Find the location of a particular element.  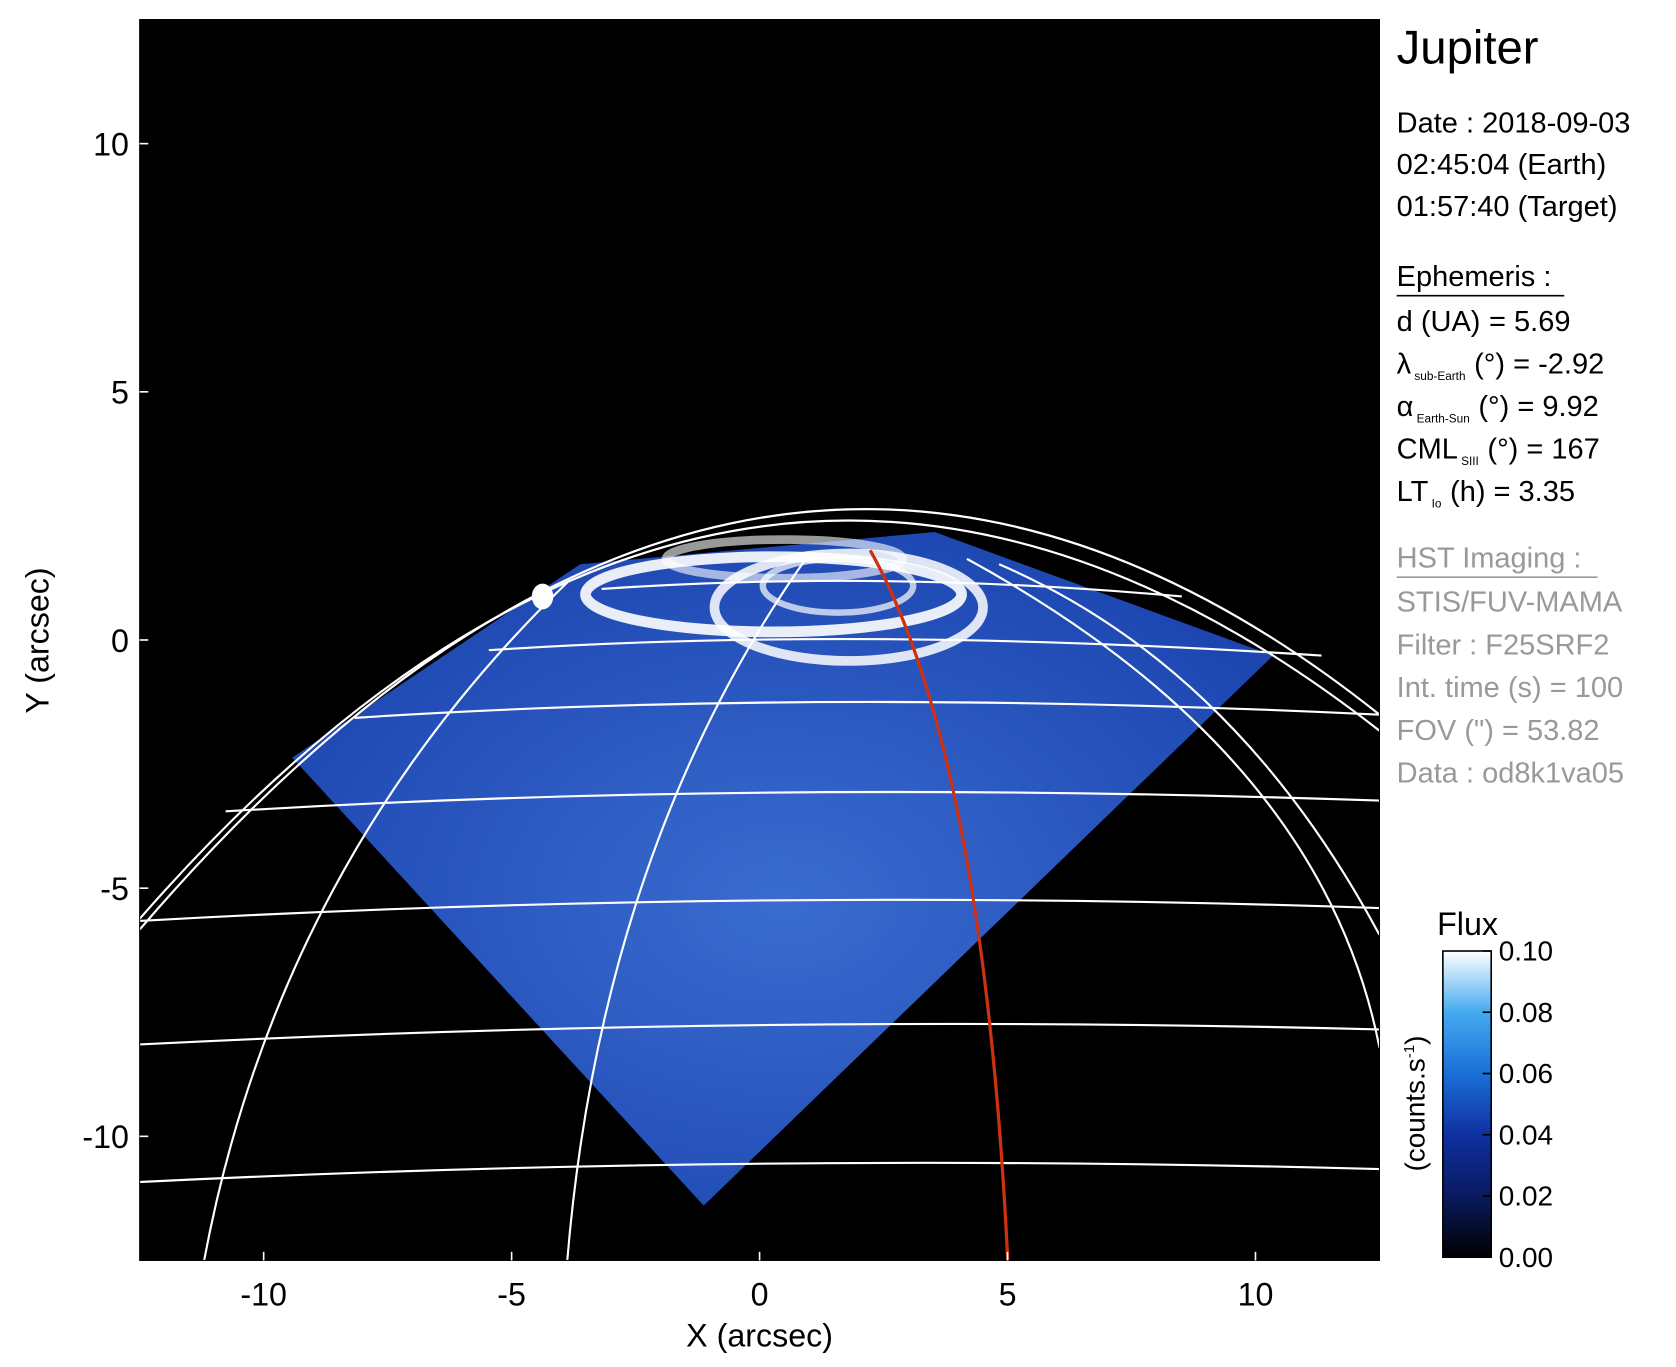

y-tick-label: 5 is located at coordinates (120, 393).